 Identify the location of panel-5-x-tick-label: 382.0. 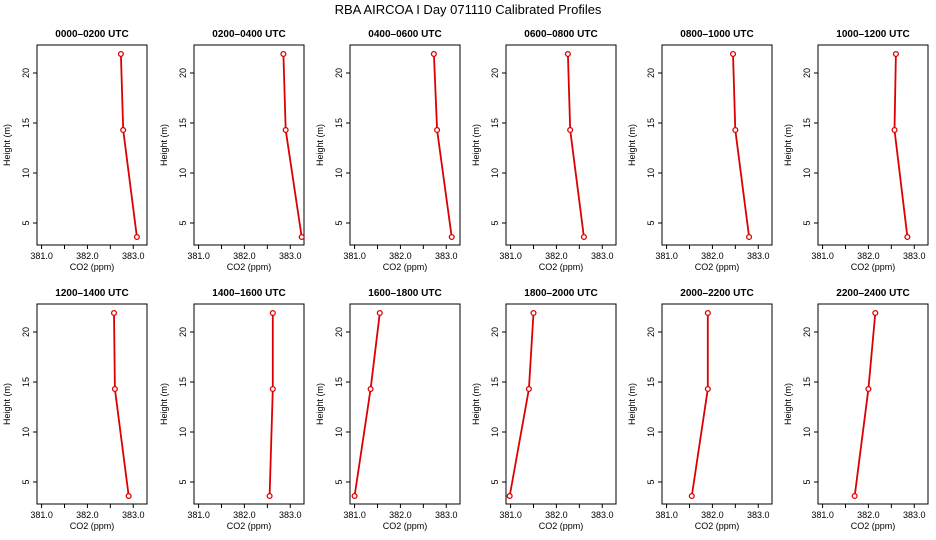
(712, 256).